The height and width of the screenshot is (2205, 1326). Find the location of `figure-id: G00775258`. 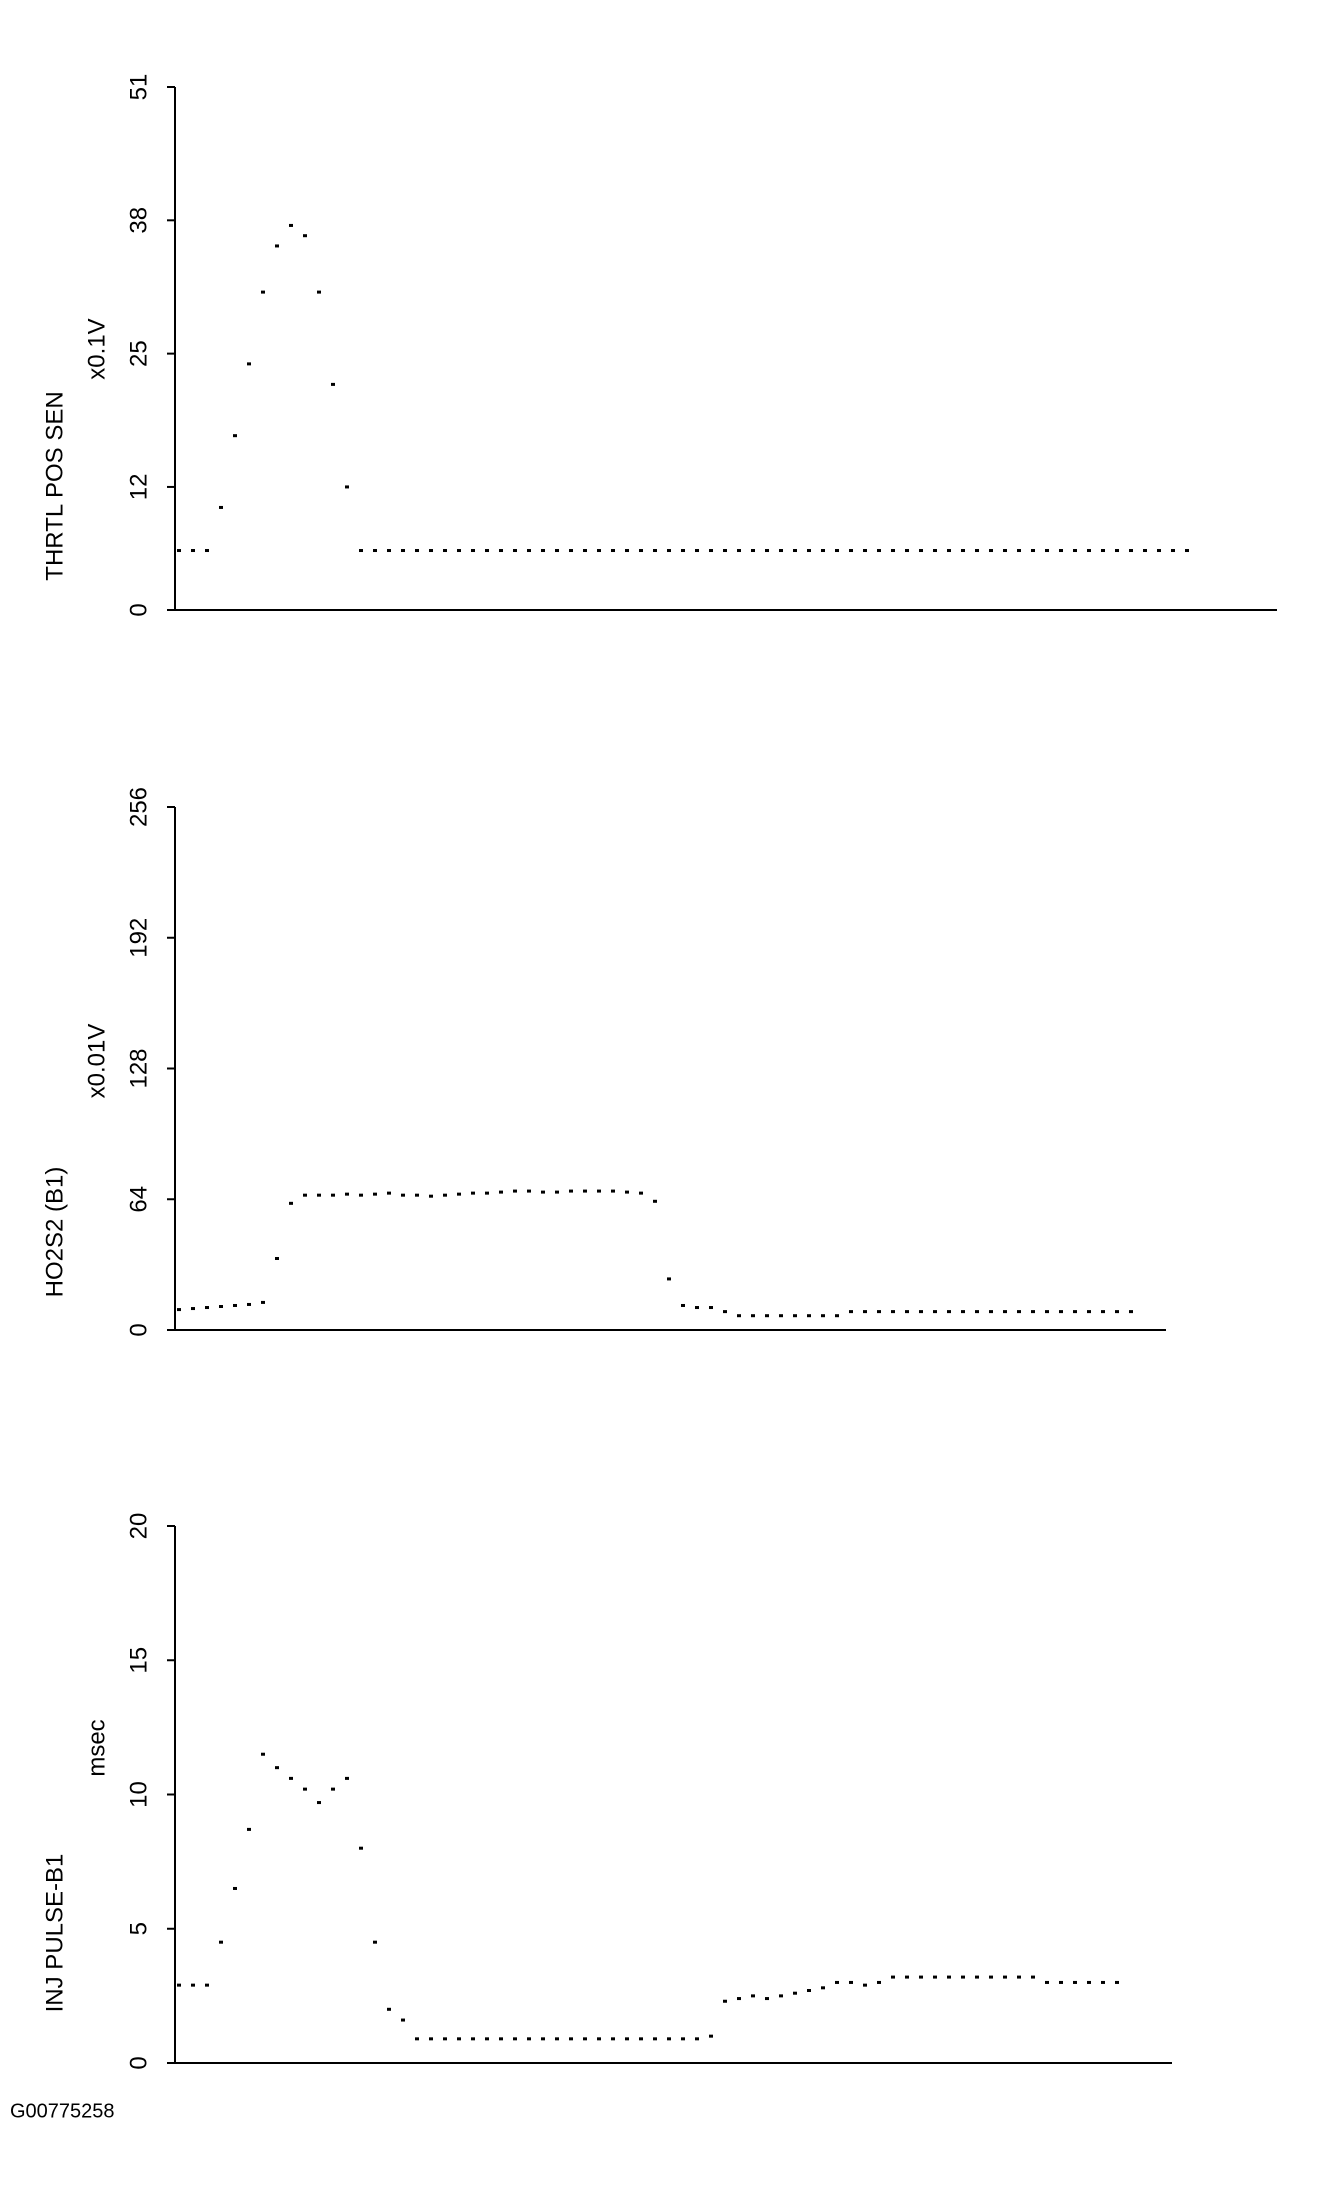

figure-id: G00775258 is located at coordinates (62, 2111).